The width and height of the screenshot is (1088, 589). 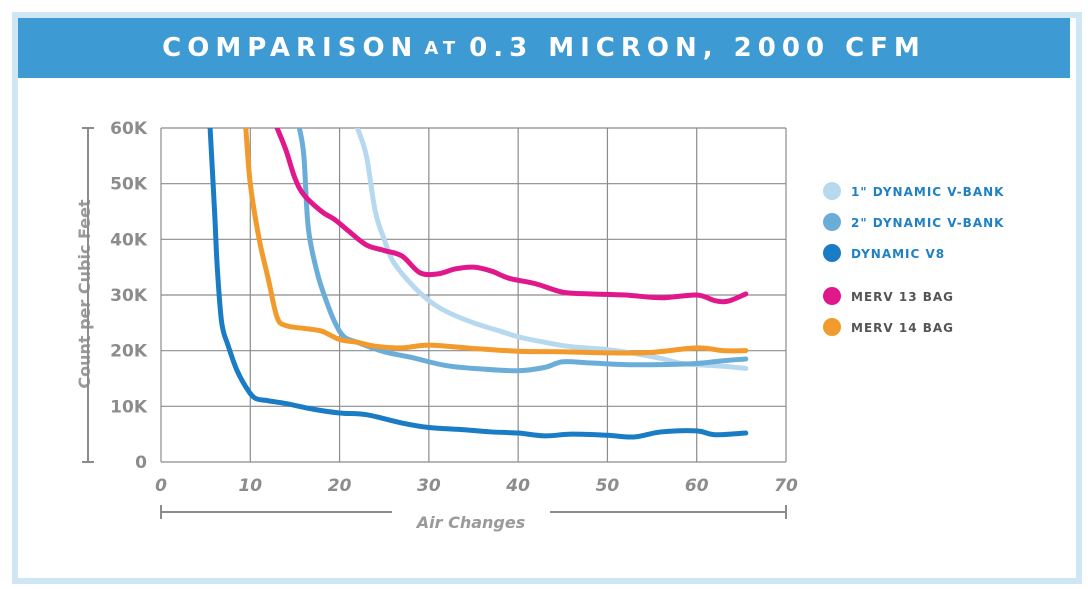 I want to click on series-line-1-dynamic-v-bank, so click(x=551, y=249).